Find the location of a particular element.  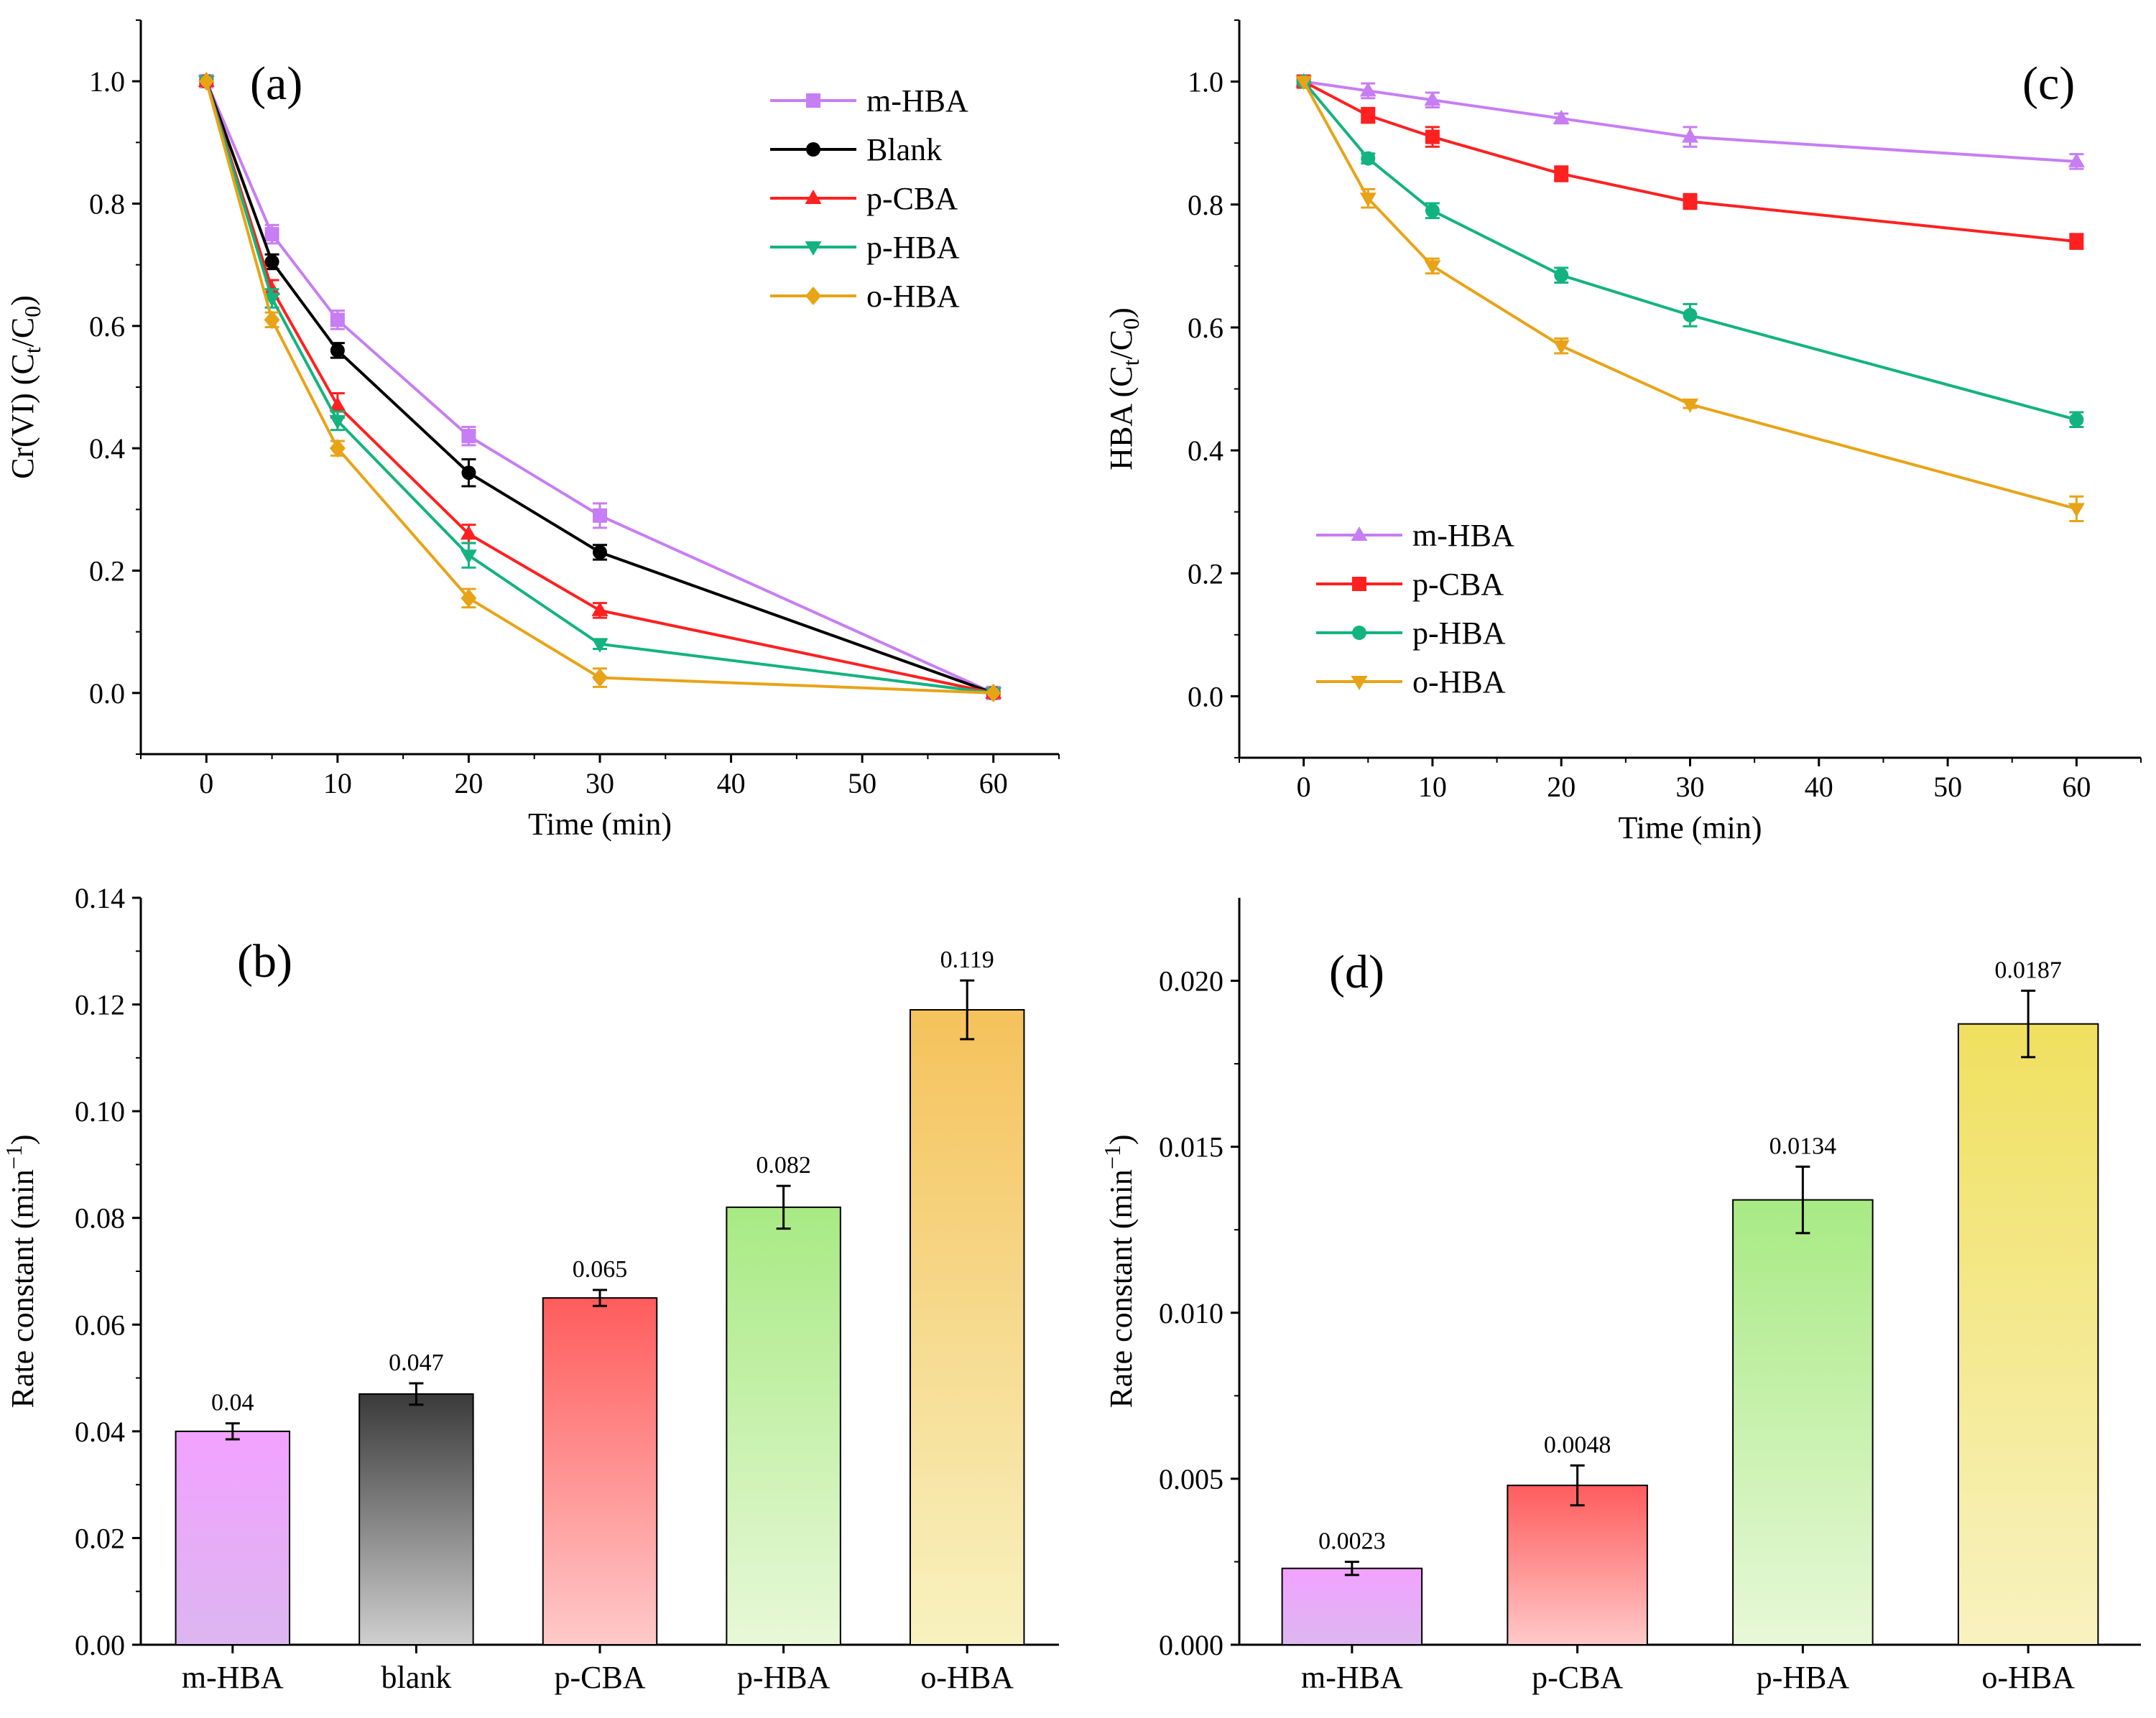

series-m-hba is located at coordinates (1690, 121).